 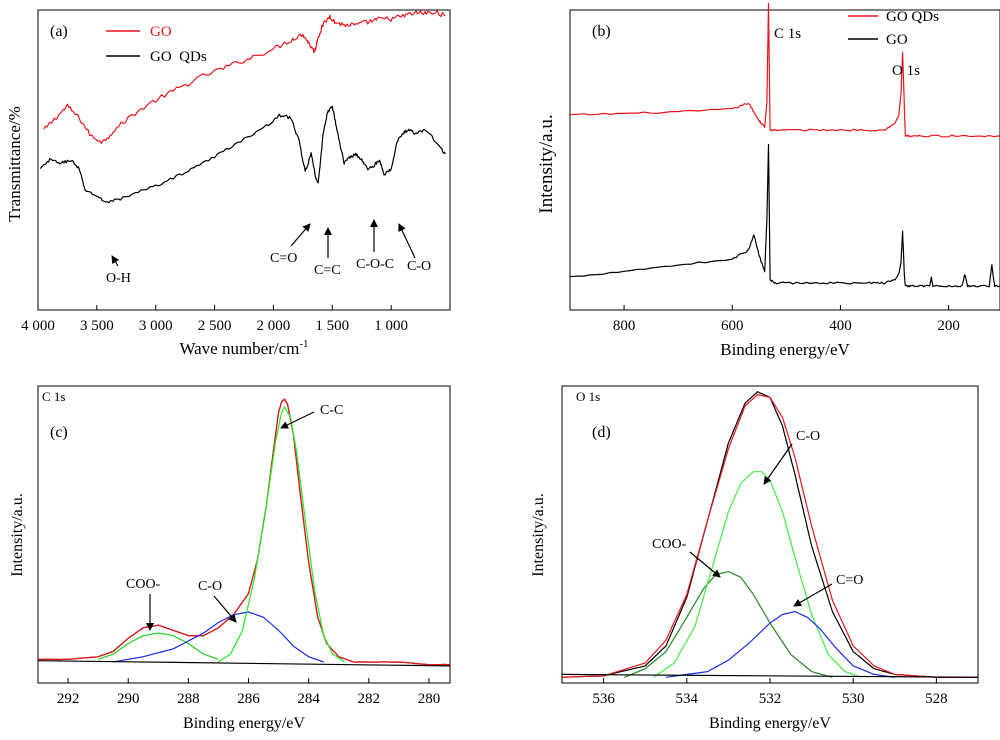 I want to click on arrow-c-eq-o, so click(x=300, y=235).